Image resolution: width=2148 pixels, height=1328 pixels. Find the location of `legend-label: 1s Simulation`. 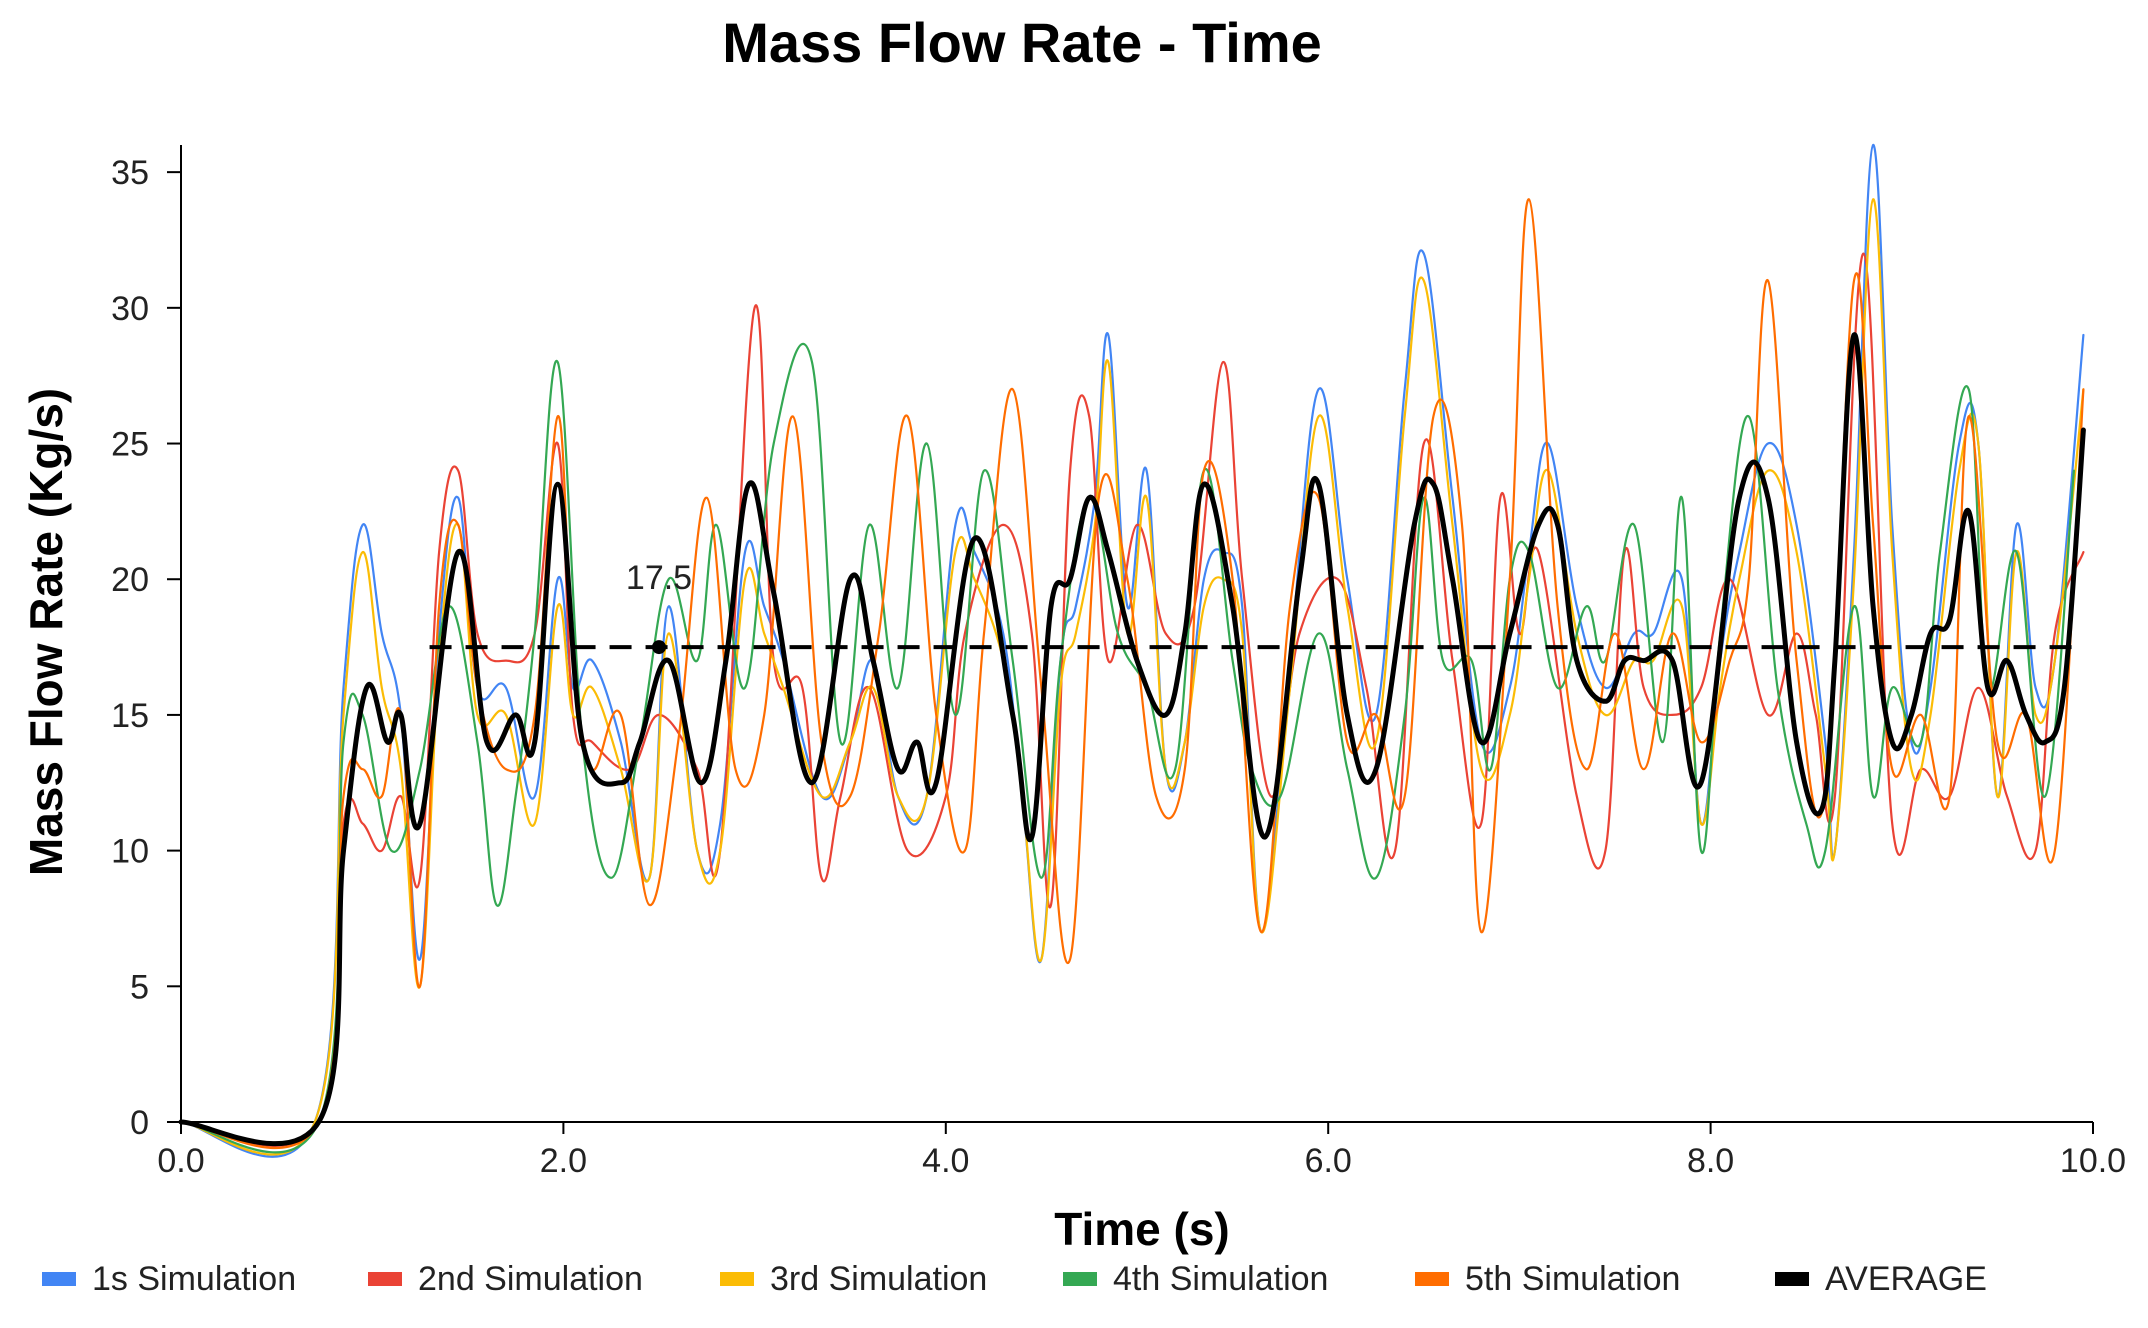

legend-label: 1s Simulation is located at coordinates (194, 1279).